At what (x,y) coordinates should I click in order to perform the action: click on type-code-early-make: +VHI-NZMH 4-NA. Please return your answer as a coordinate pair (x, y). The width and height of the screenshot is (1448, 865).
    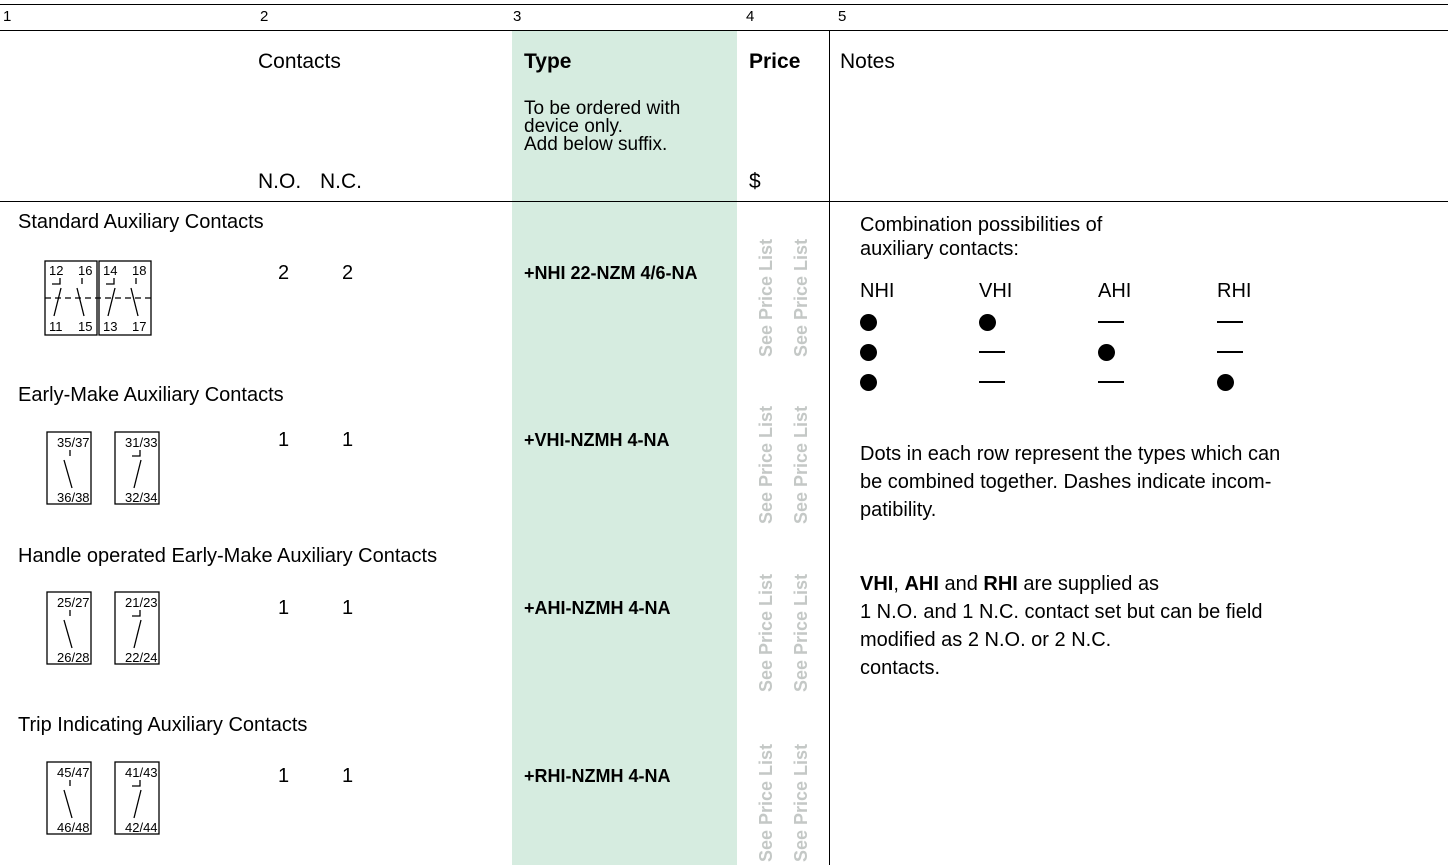
    Looking at the image, I should click on (597, 440).